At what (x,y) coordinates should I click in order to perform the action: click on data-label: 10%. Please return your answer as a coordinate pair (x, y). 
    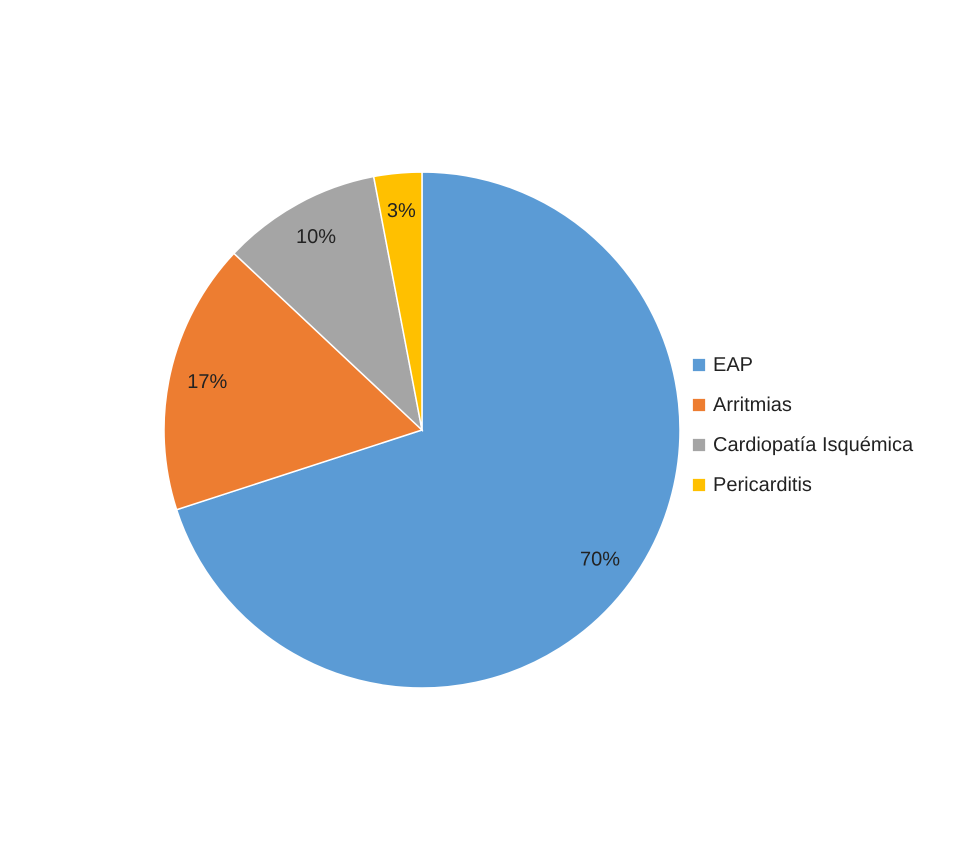
    Looking at the image, I should click on (316, 237).